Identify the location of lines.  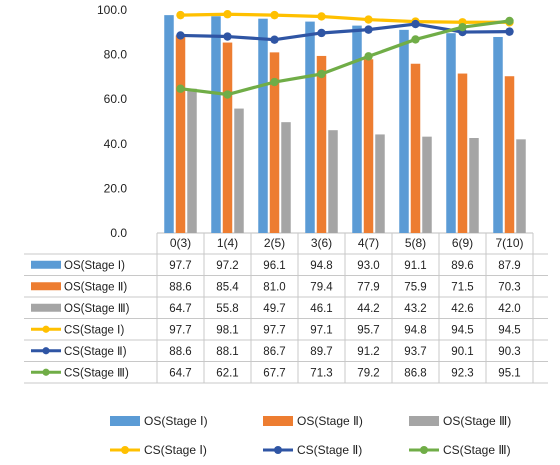
(345, 54).